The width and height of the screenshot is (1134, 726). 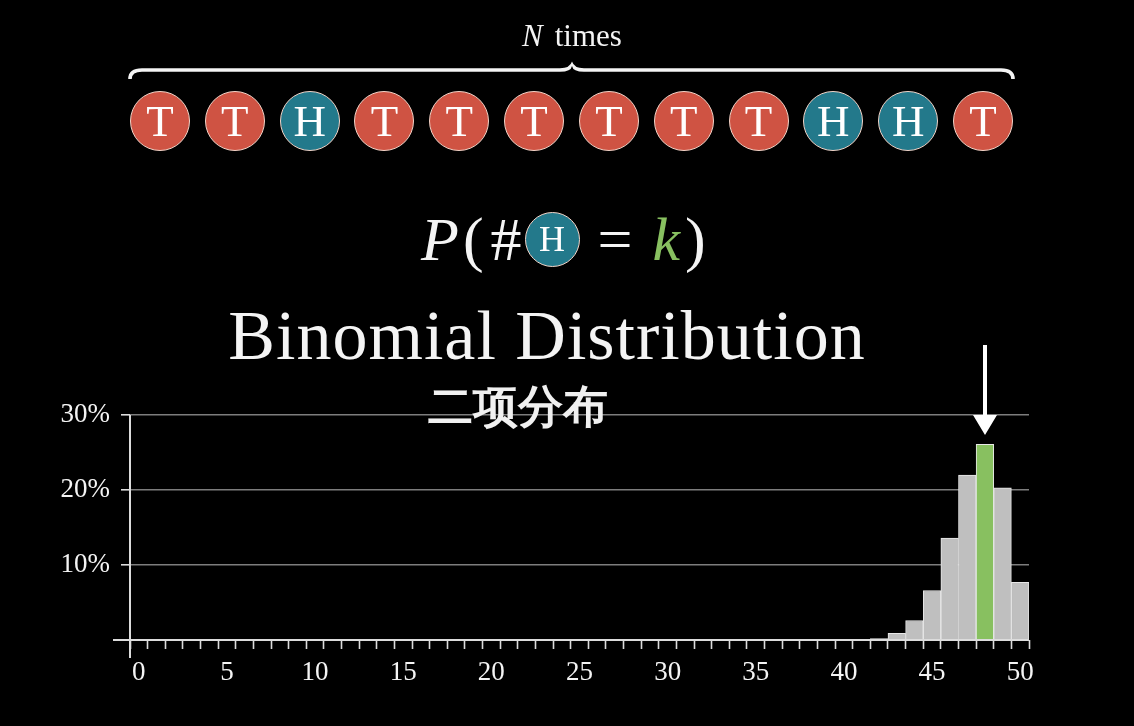 What do you see at coordinates (85, 563) in the screenshot?
I see `y-tick-label: 10%` at bounding box center [85, 563].